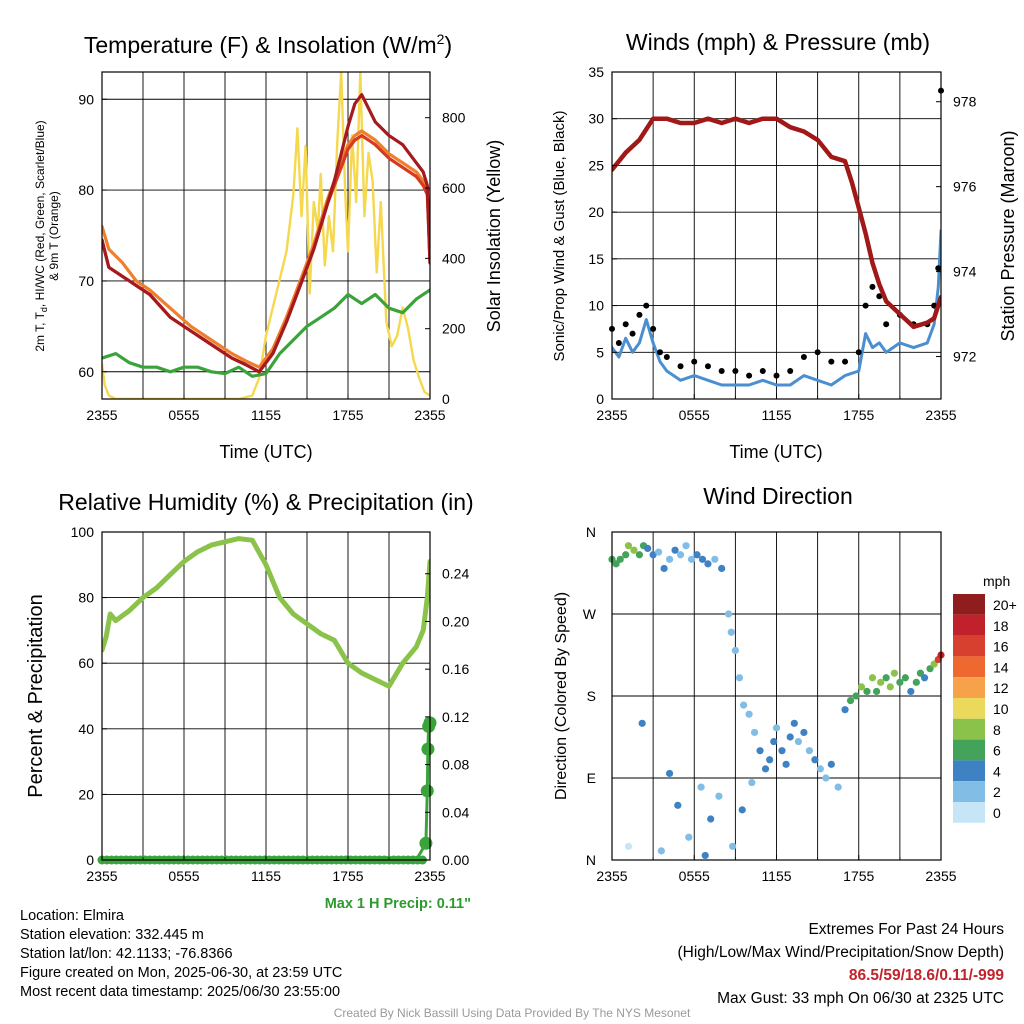  What do you see at coordinates (44, 309) in the screenshot?
I see `temp-y-label-subscript: d` at bounding box center [44, 309].